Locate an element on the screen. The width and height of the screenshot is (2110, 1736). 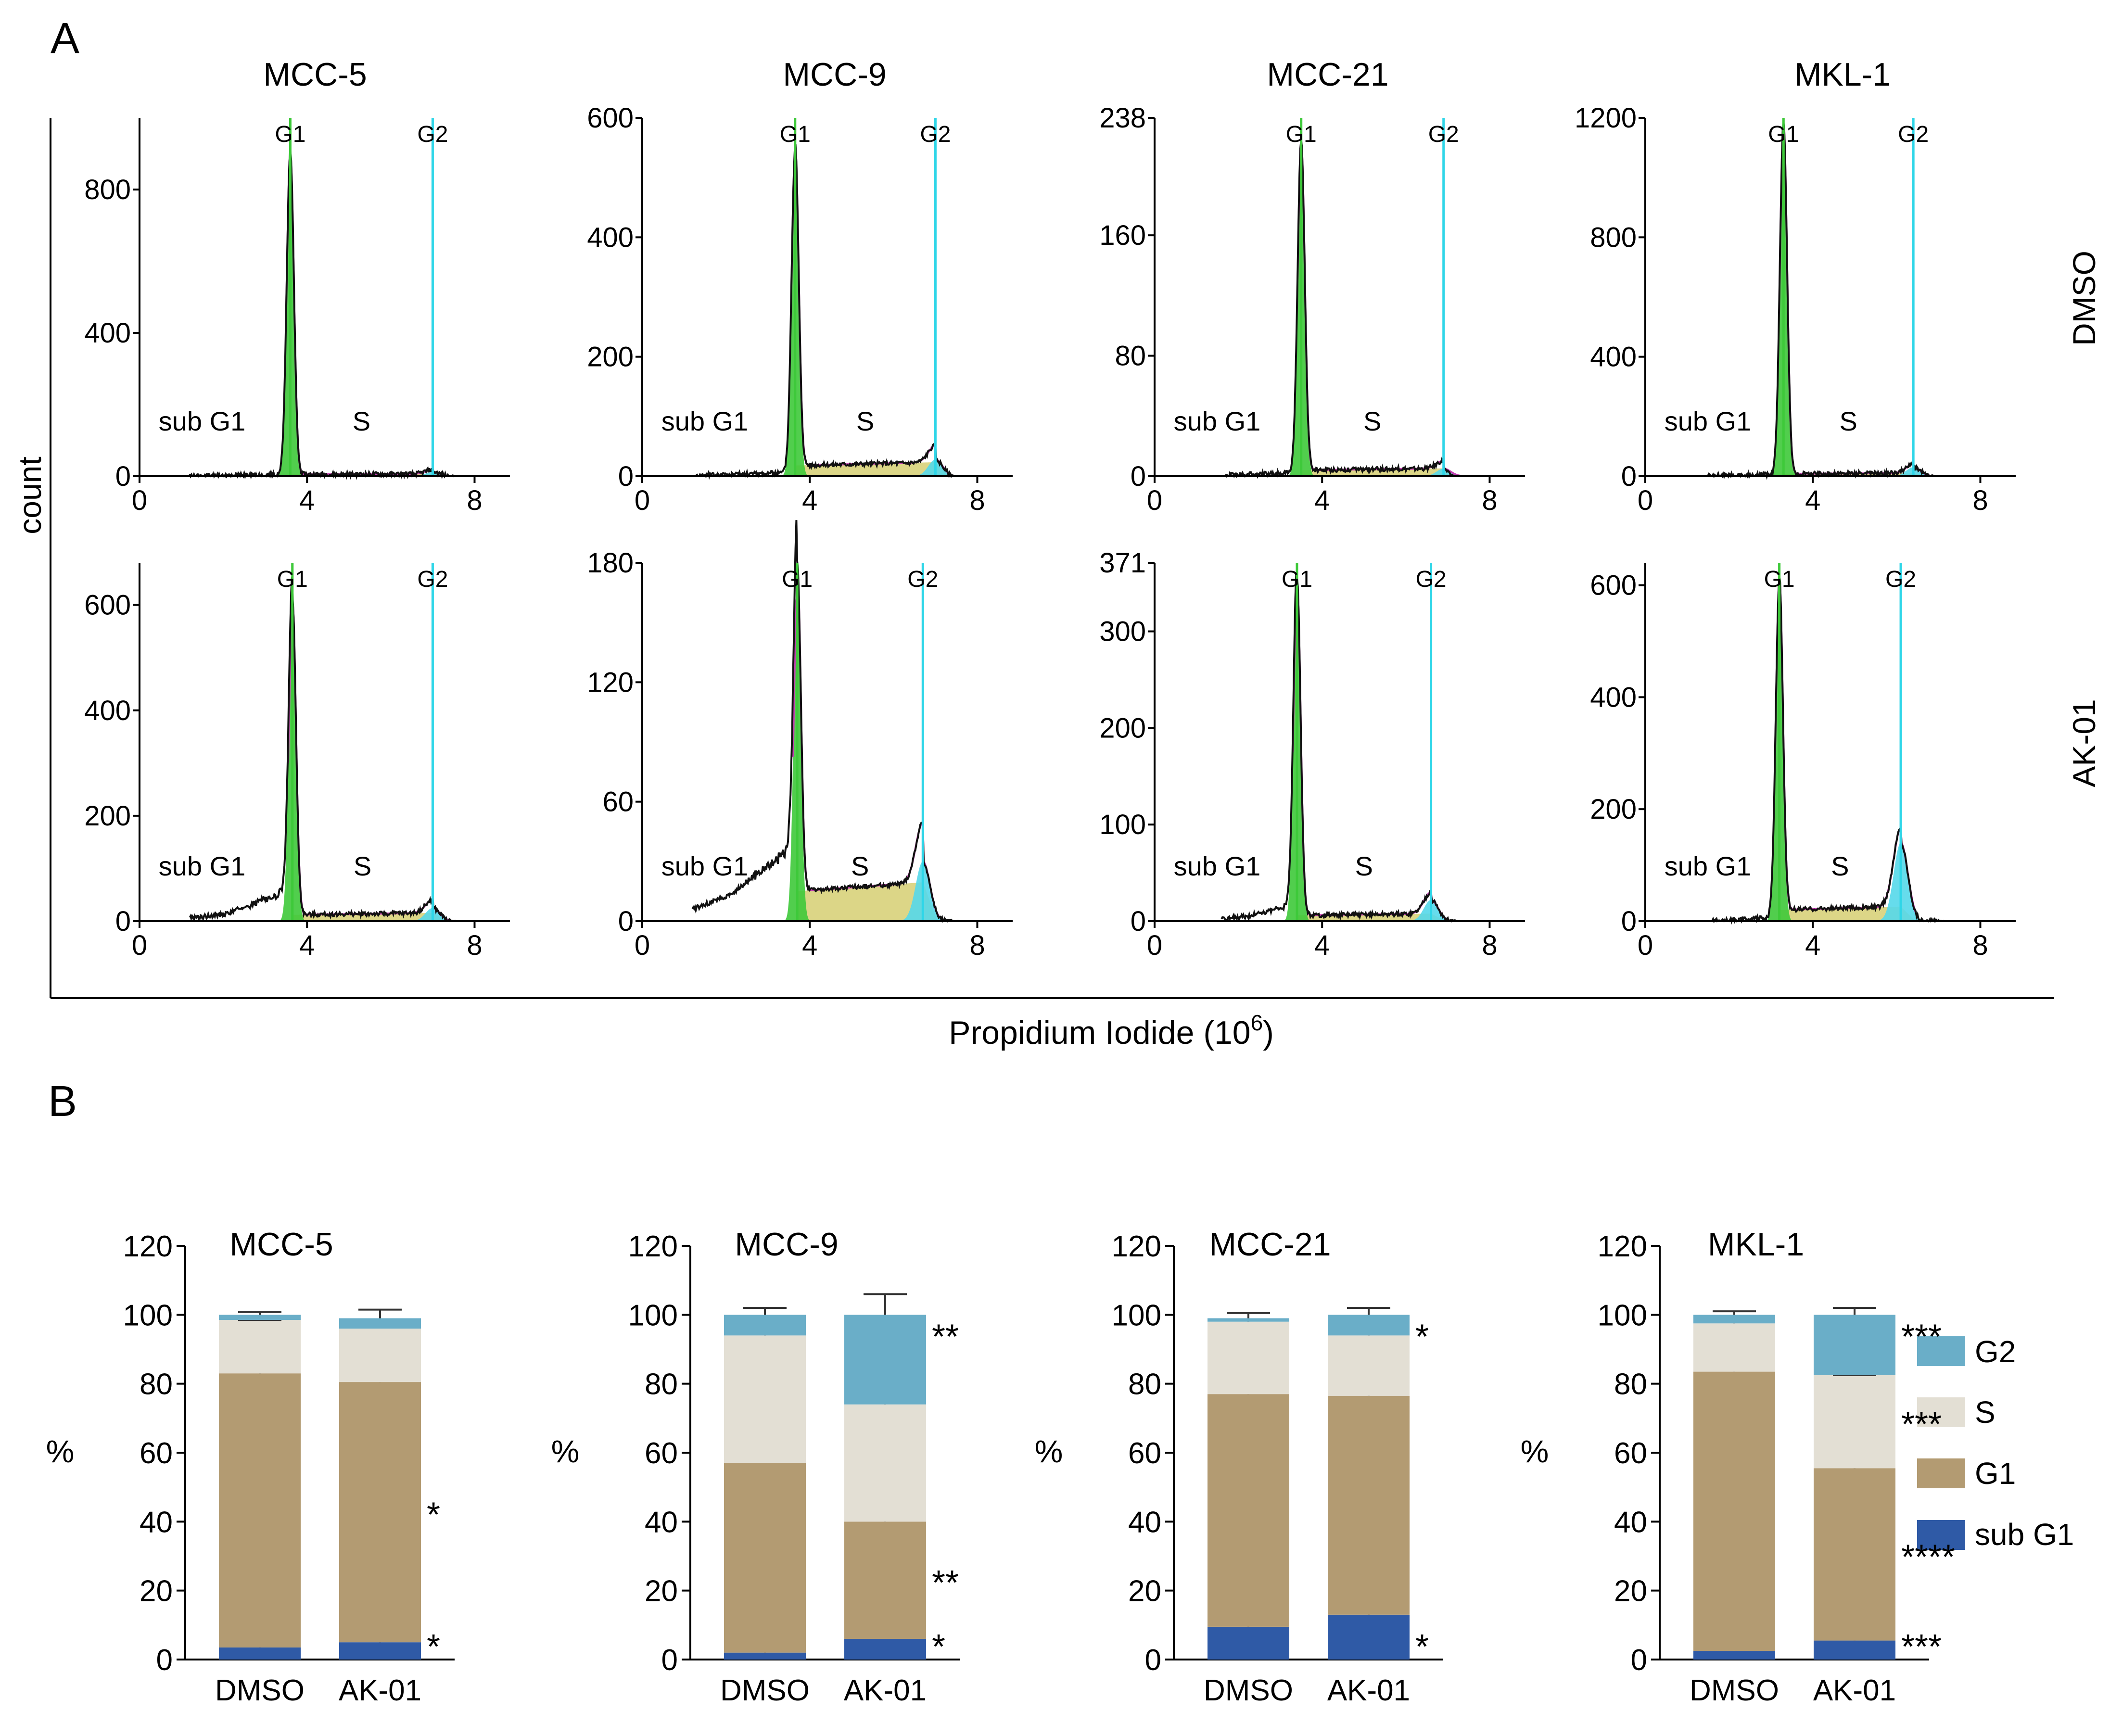
y-tick-label-mcc-9-ak-01-3: 180 is located at coordinates (610, 563).